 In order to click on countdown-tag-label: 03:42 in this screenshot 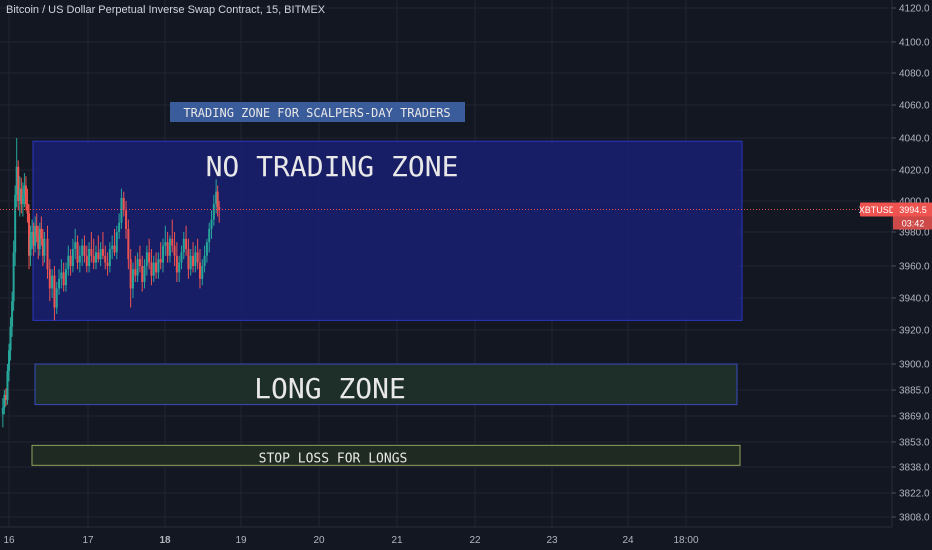, I will do `click(913, 224)`.